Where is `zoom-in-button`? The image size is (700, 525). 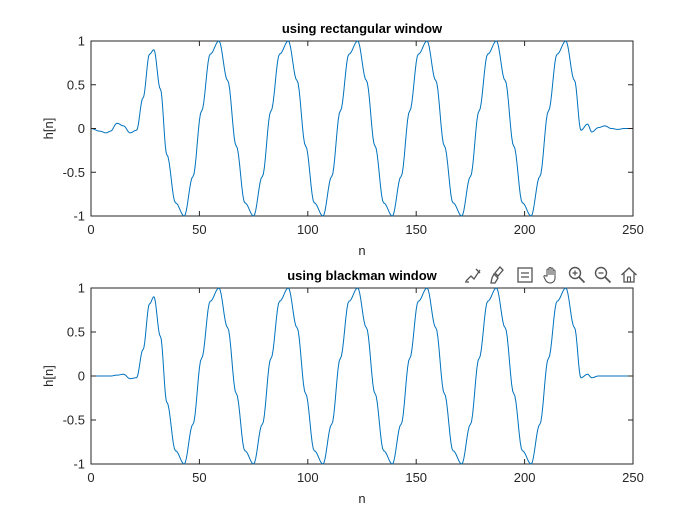 zoom-in-button is located at coordinates (577, 275).